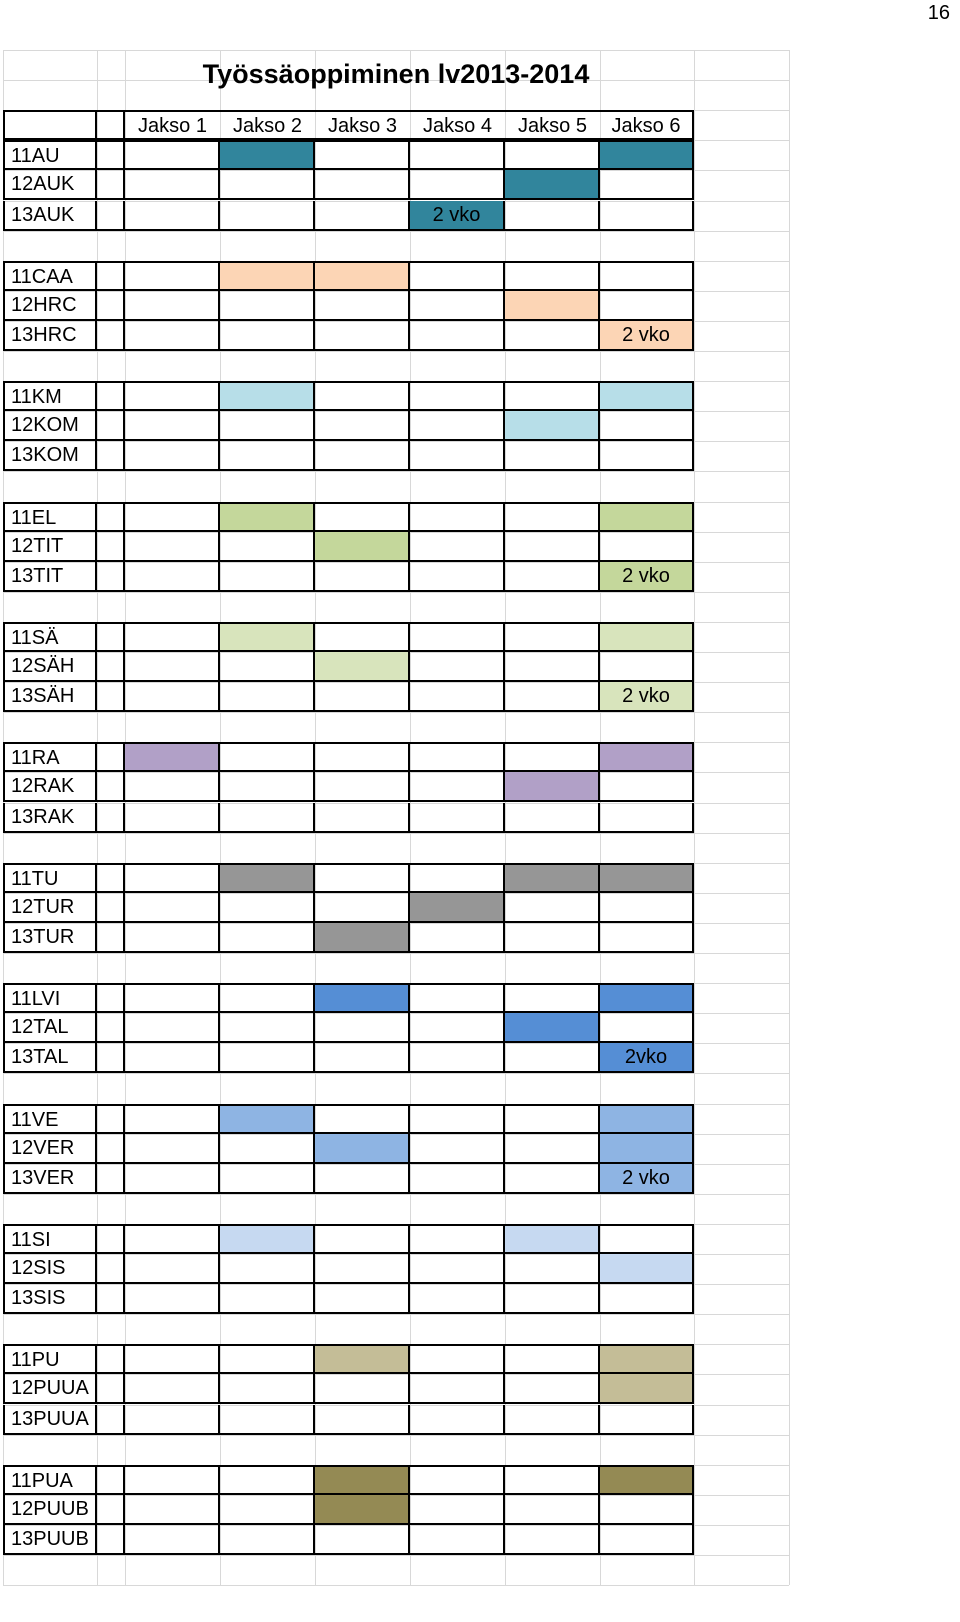 This screenshot has height=1622, width=960. What do you see at coordinates (50, 1269) in the screenshot?
I see `class-label: 12SIS` at bounding box center [50, 1269].